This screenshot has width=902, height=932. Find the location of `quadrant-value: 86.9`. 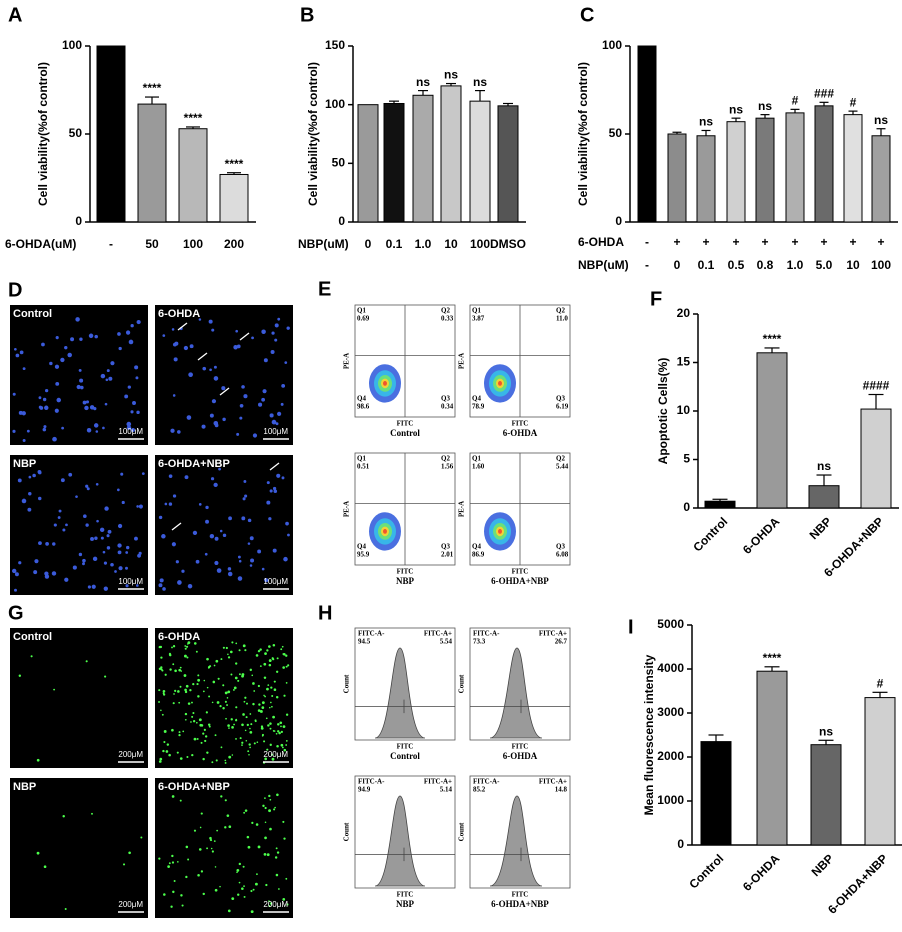

quadrant-value: 86.9 is located at coordinates (478, 555).